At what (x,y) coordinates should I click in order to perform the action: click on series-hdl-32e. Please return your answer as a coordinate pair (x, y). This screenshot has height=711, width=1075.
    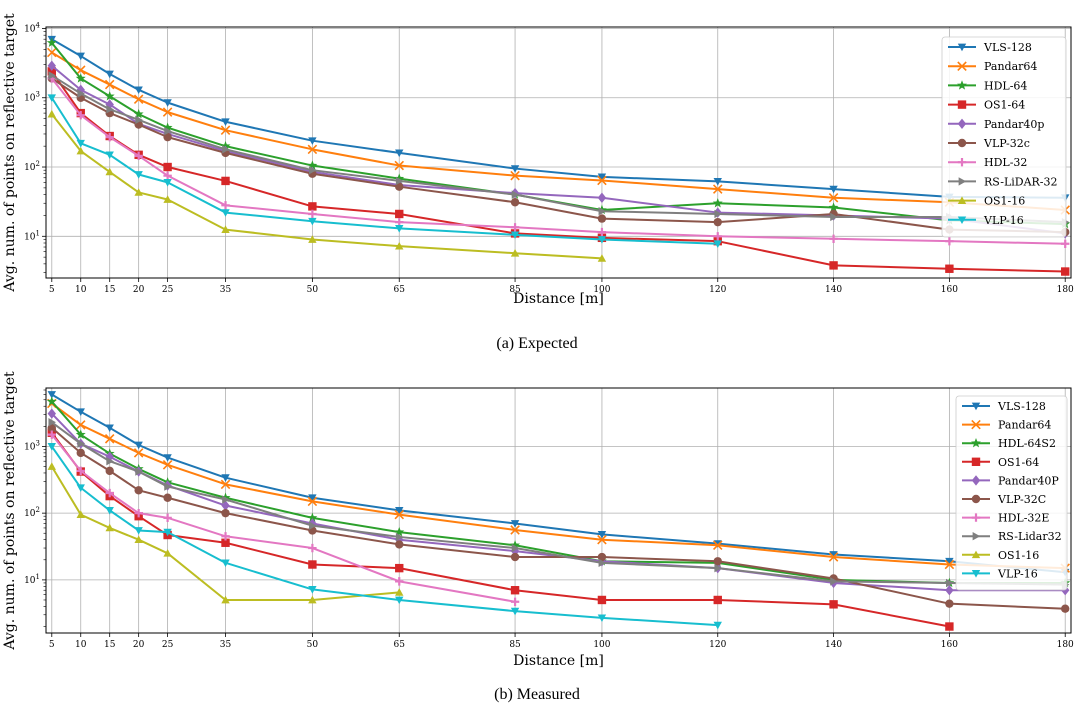
    Looking at the image, I should click on (283, 518).